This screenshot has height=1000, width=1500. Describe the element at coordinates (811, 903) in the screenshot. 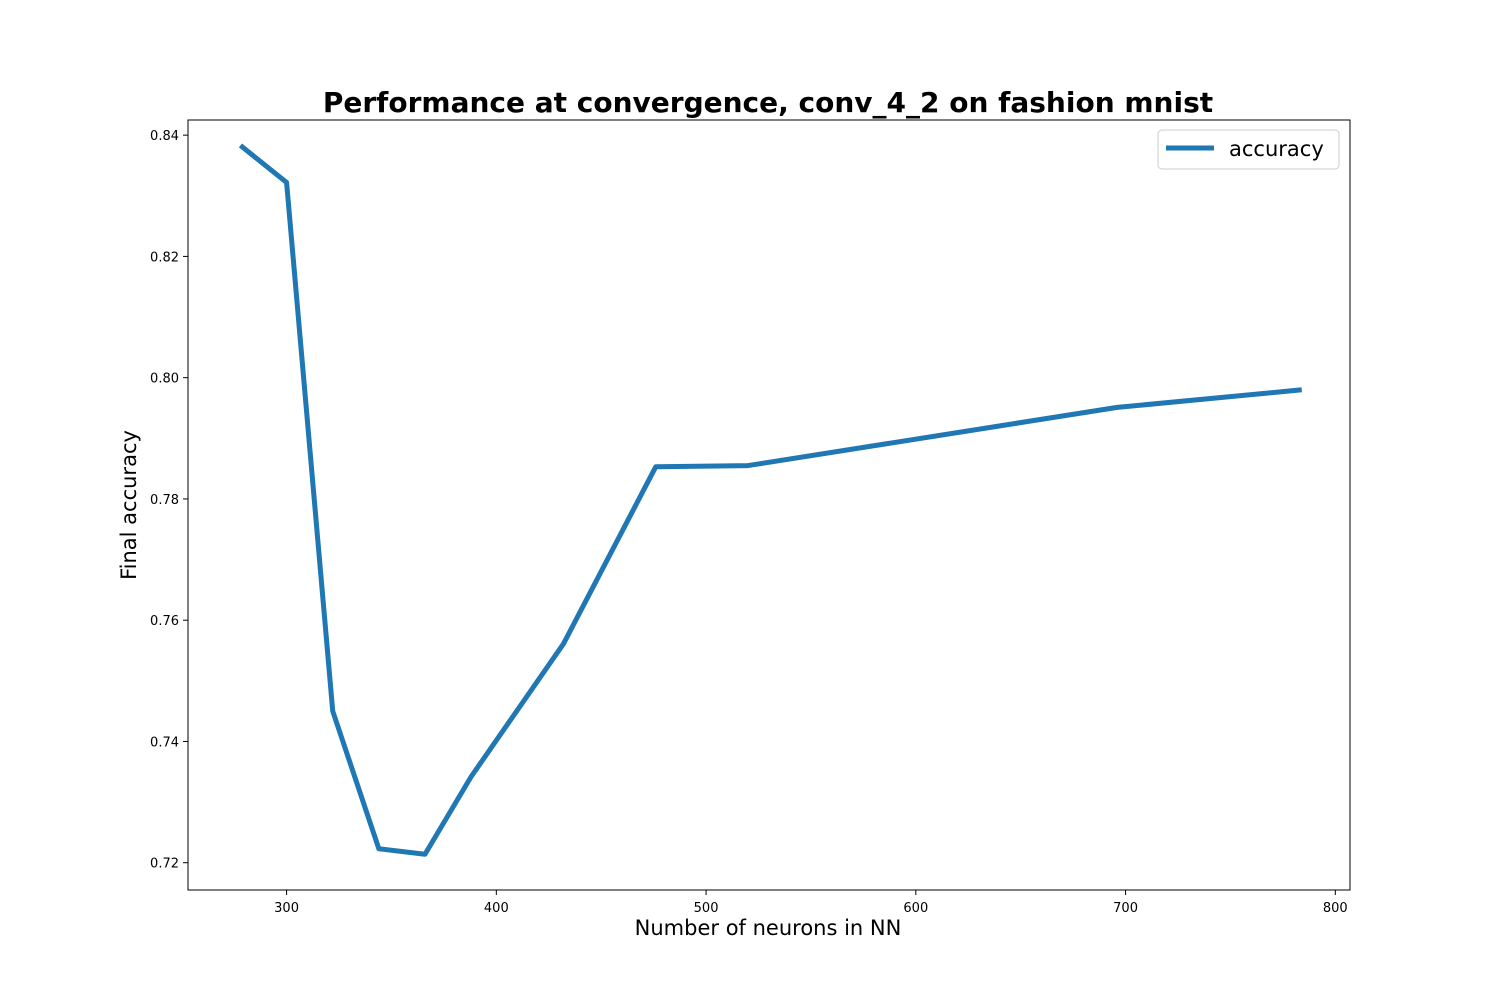

I see `x-axis-ticks: 300 400 500 600 700 800` at that location.